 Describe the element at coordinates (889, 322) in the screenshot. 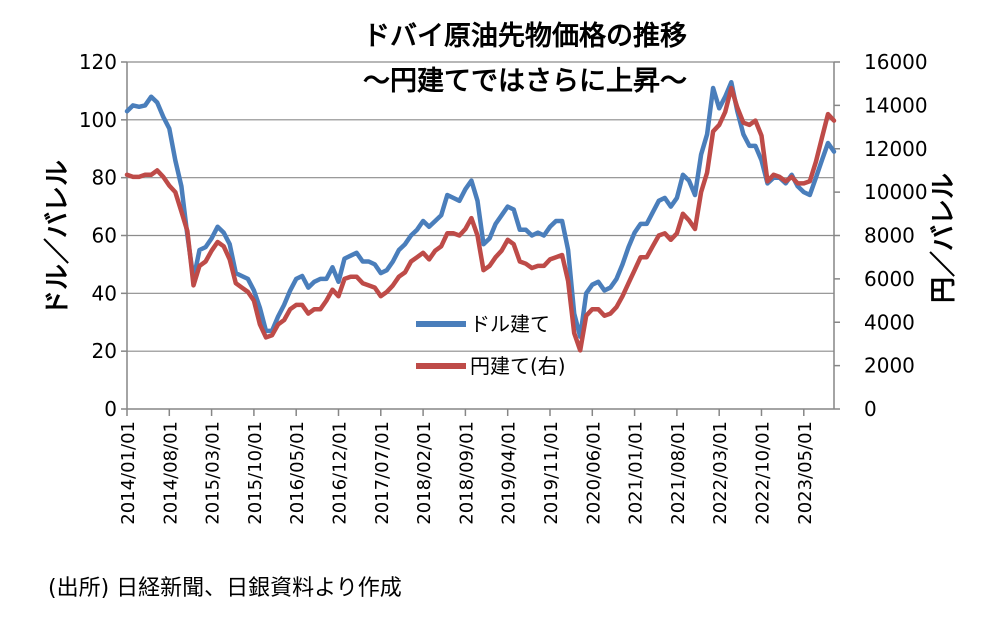

I see `y-right-tick-label: 4000` at that location.